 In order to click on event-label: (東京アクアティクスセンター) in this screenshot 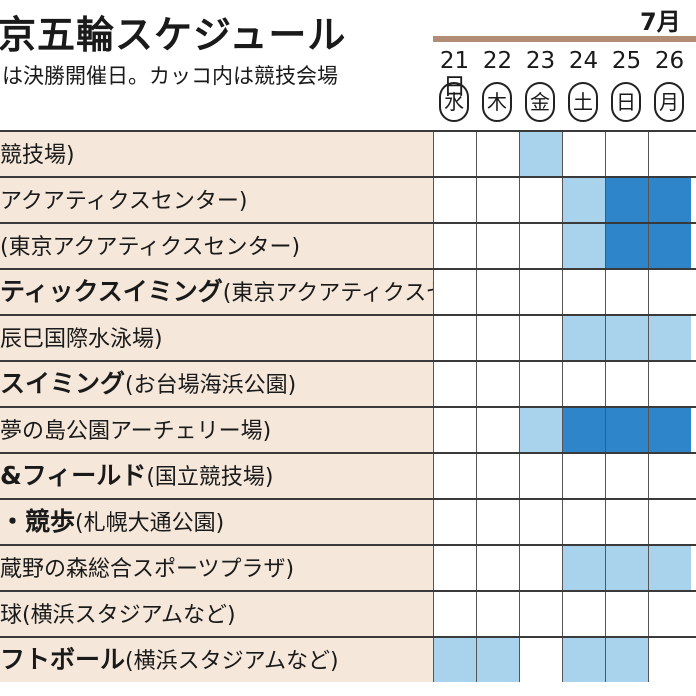, I will do `click(216, 246)`.